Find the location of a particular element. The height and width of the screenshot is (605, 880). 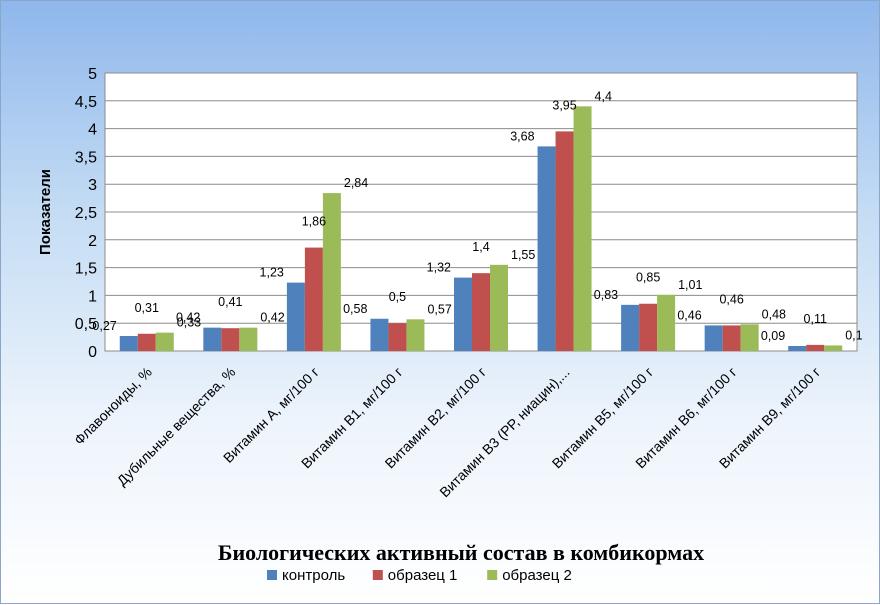

data-label: 0,58 is located at coordinates (355, 309).